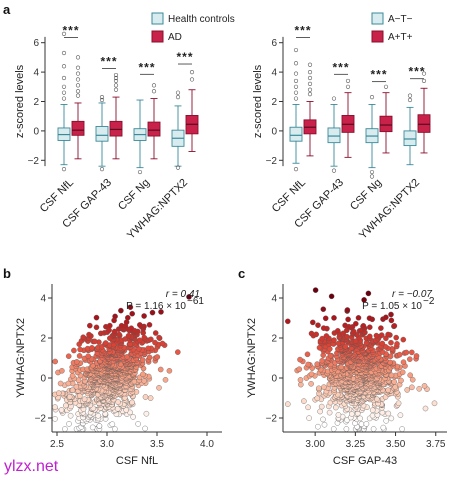  Describe the element at coordinates (165, 300) in the screenshot. I see `stats-b: r = 0.41 P = 1.16 × 10 −61` at that location.